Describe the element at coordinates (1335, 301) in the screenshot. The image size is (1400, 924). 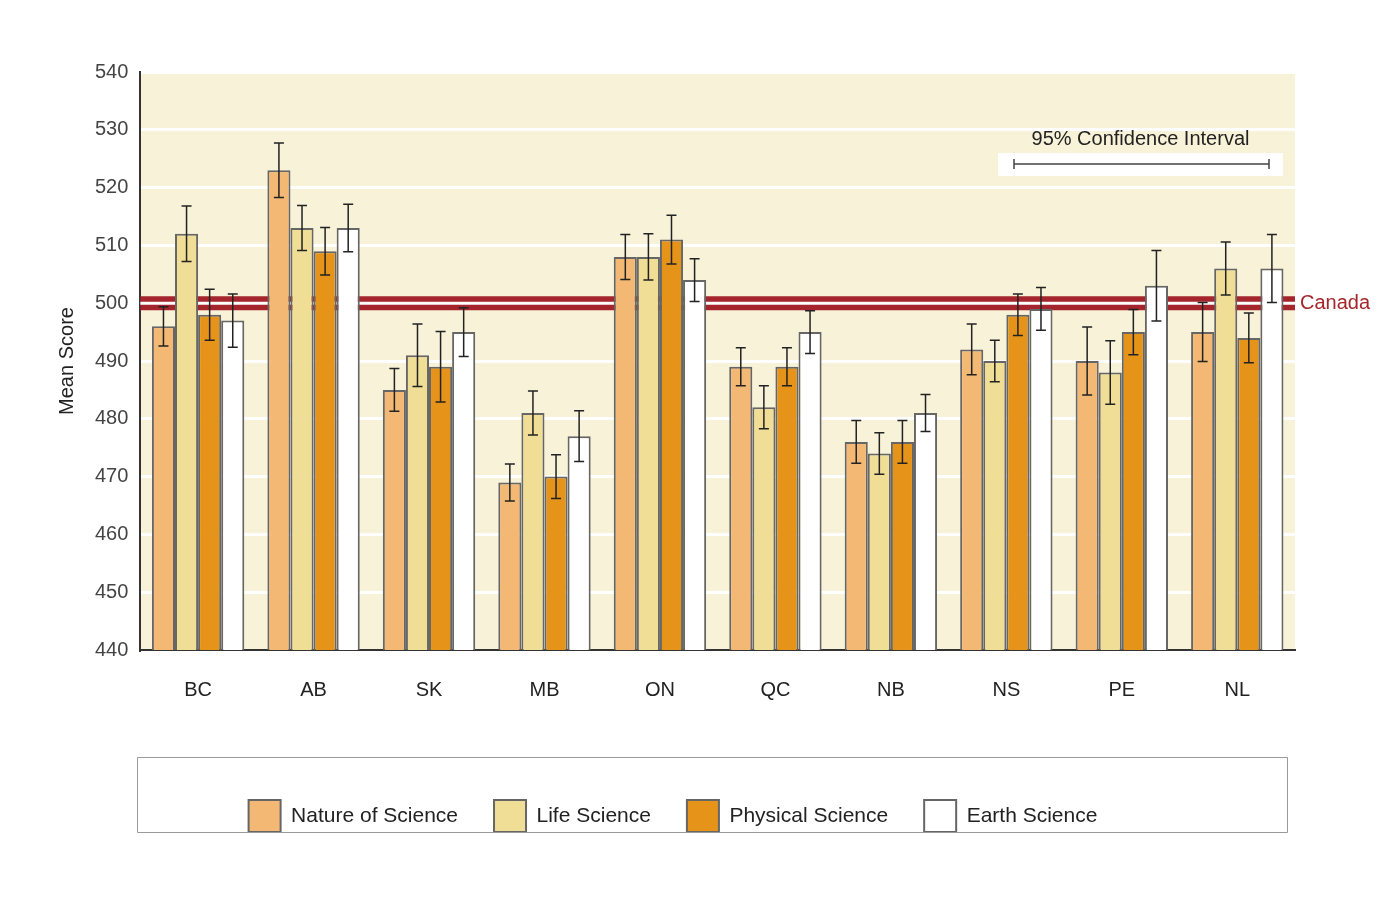
I see `ref-line-label: Canada` at that location.